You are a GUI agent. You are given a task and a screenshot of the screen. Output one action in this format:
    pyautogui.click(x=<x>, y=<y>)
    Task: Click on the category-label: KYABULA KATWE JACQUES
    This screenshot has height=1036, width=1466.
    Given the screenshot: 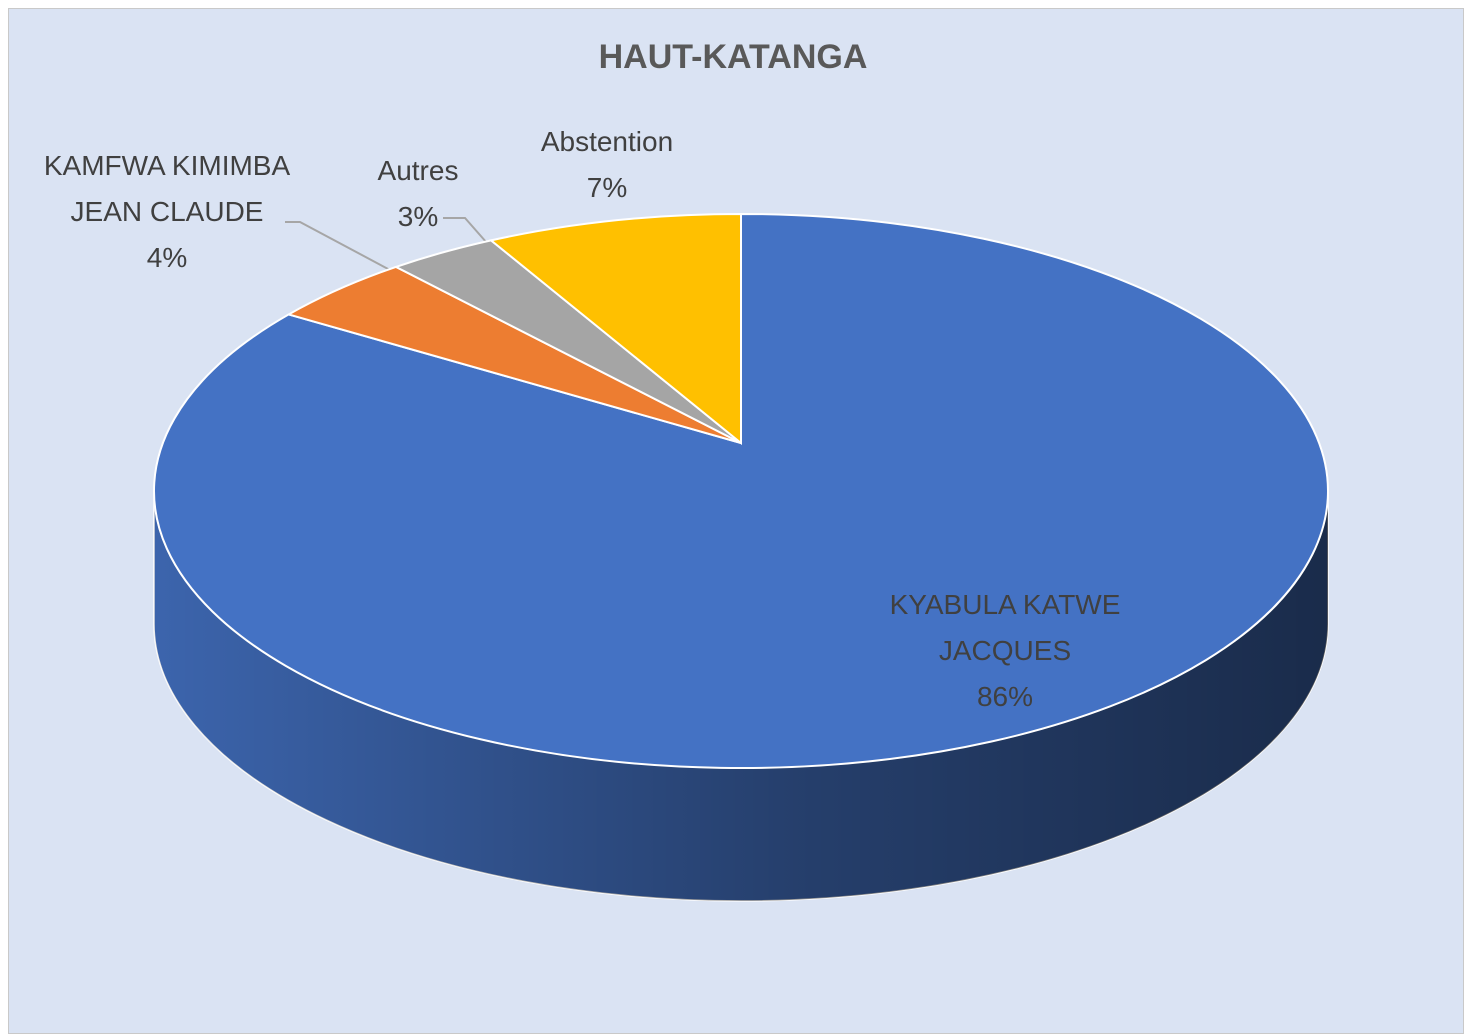 What is the action you would take?
    pyautogui.click(x=1005, y=627)
    